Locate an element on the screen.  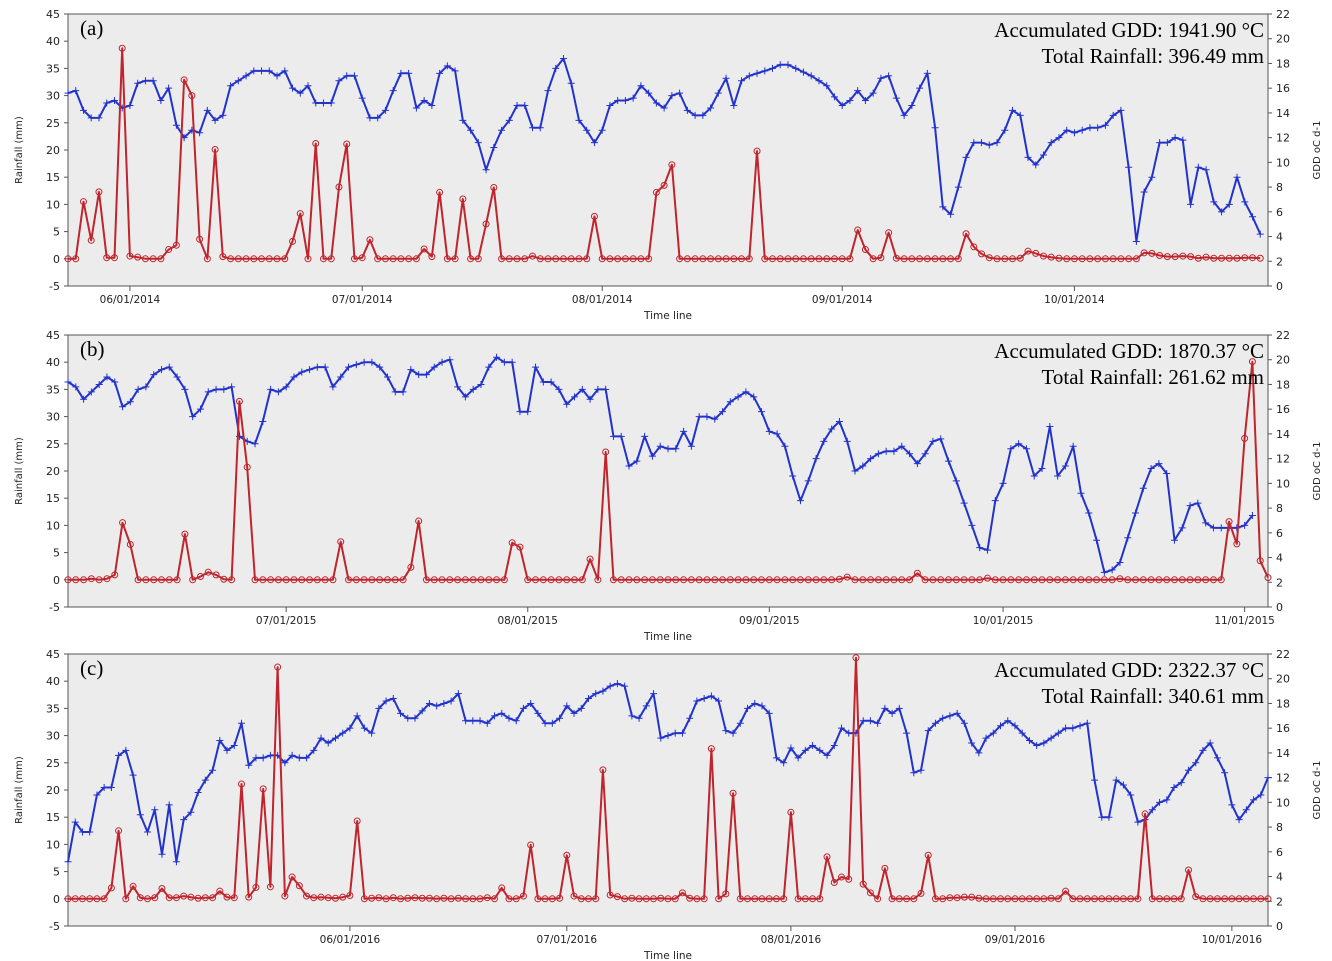
y-left-tick-label: 25 is located at coordinates (53, 123).